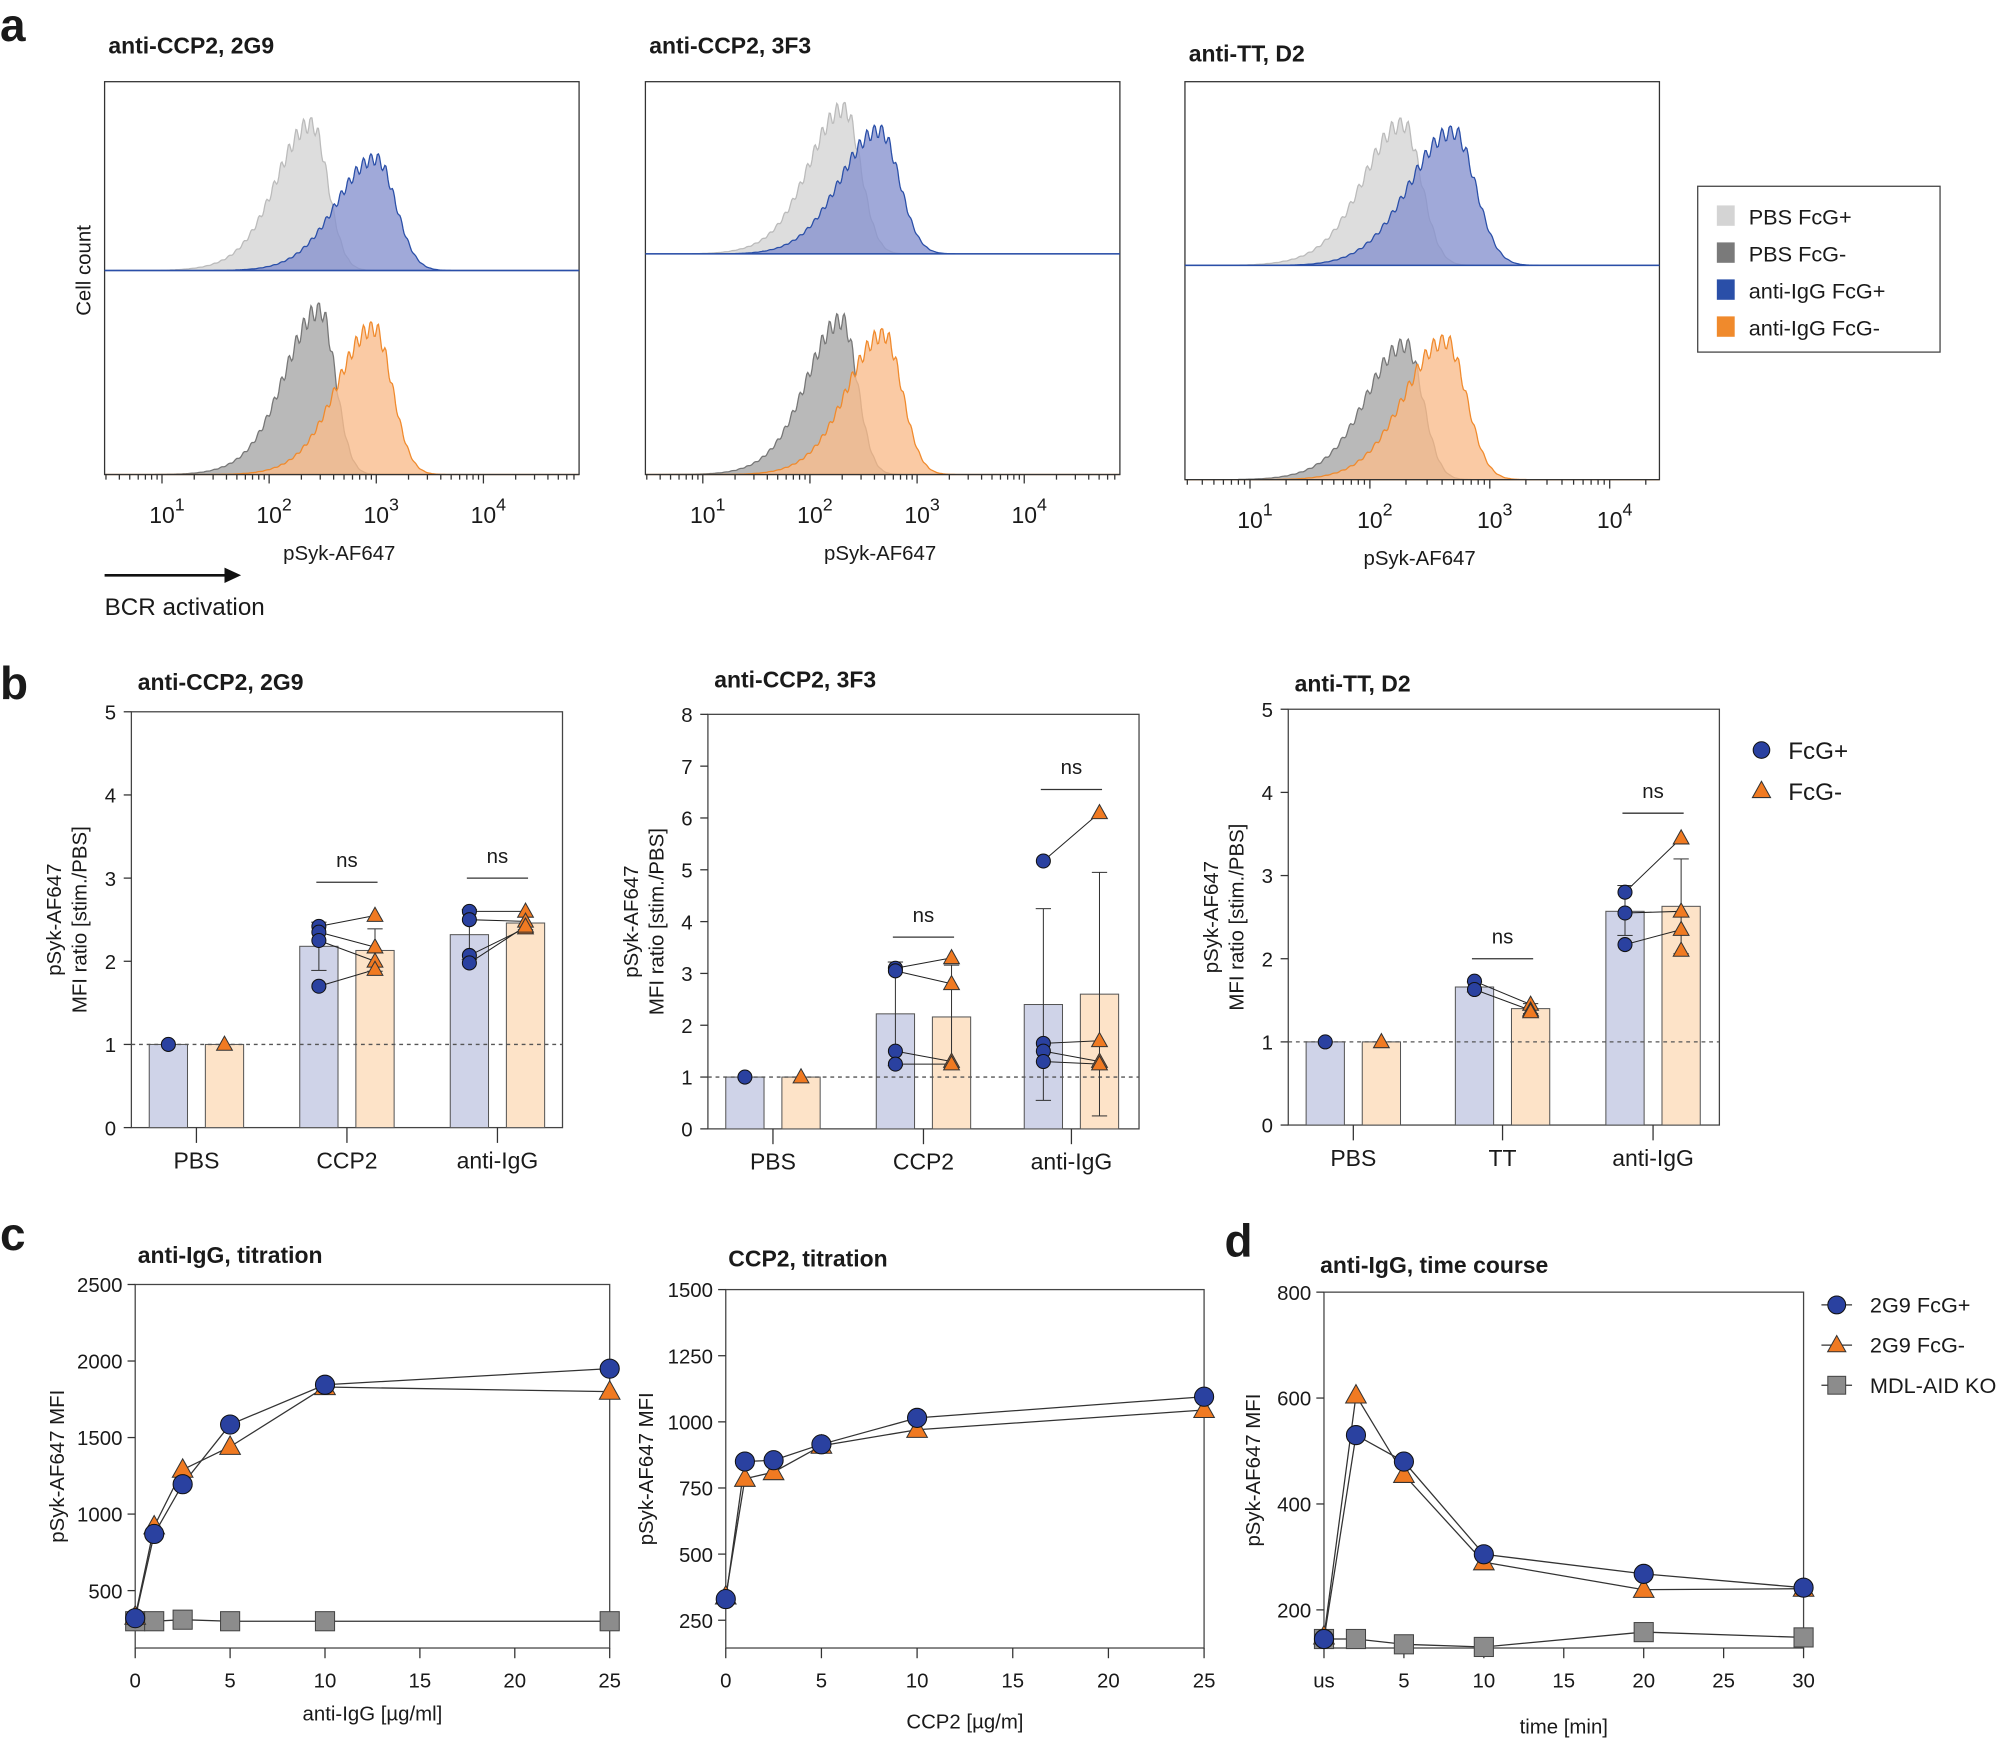 Image resolution: width=2000 pixels, height=1745 pixels. I want to click on legend-frame, so click(1819, 269).